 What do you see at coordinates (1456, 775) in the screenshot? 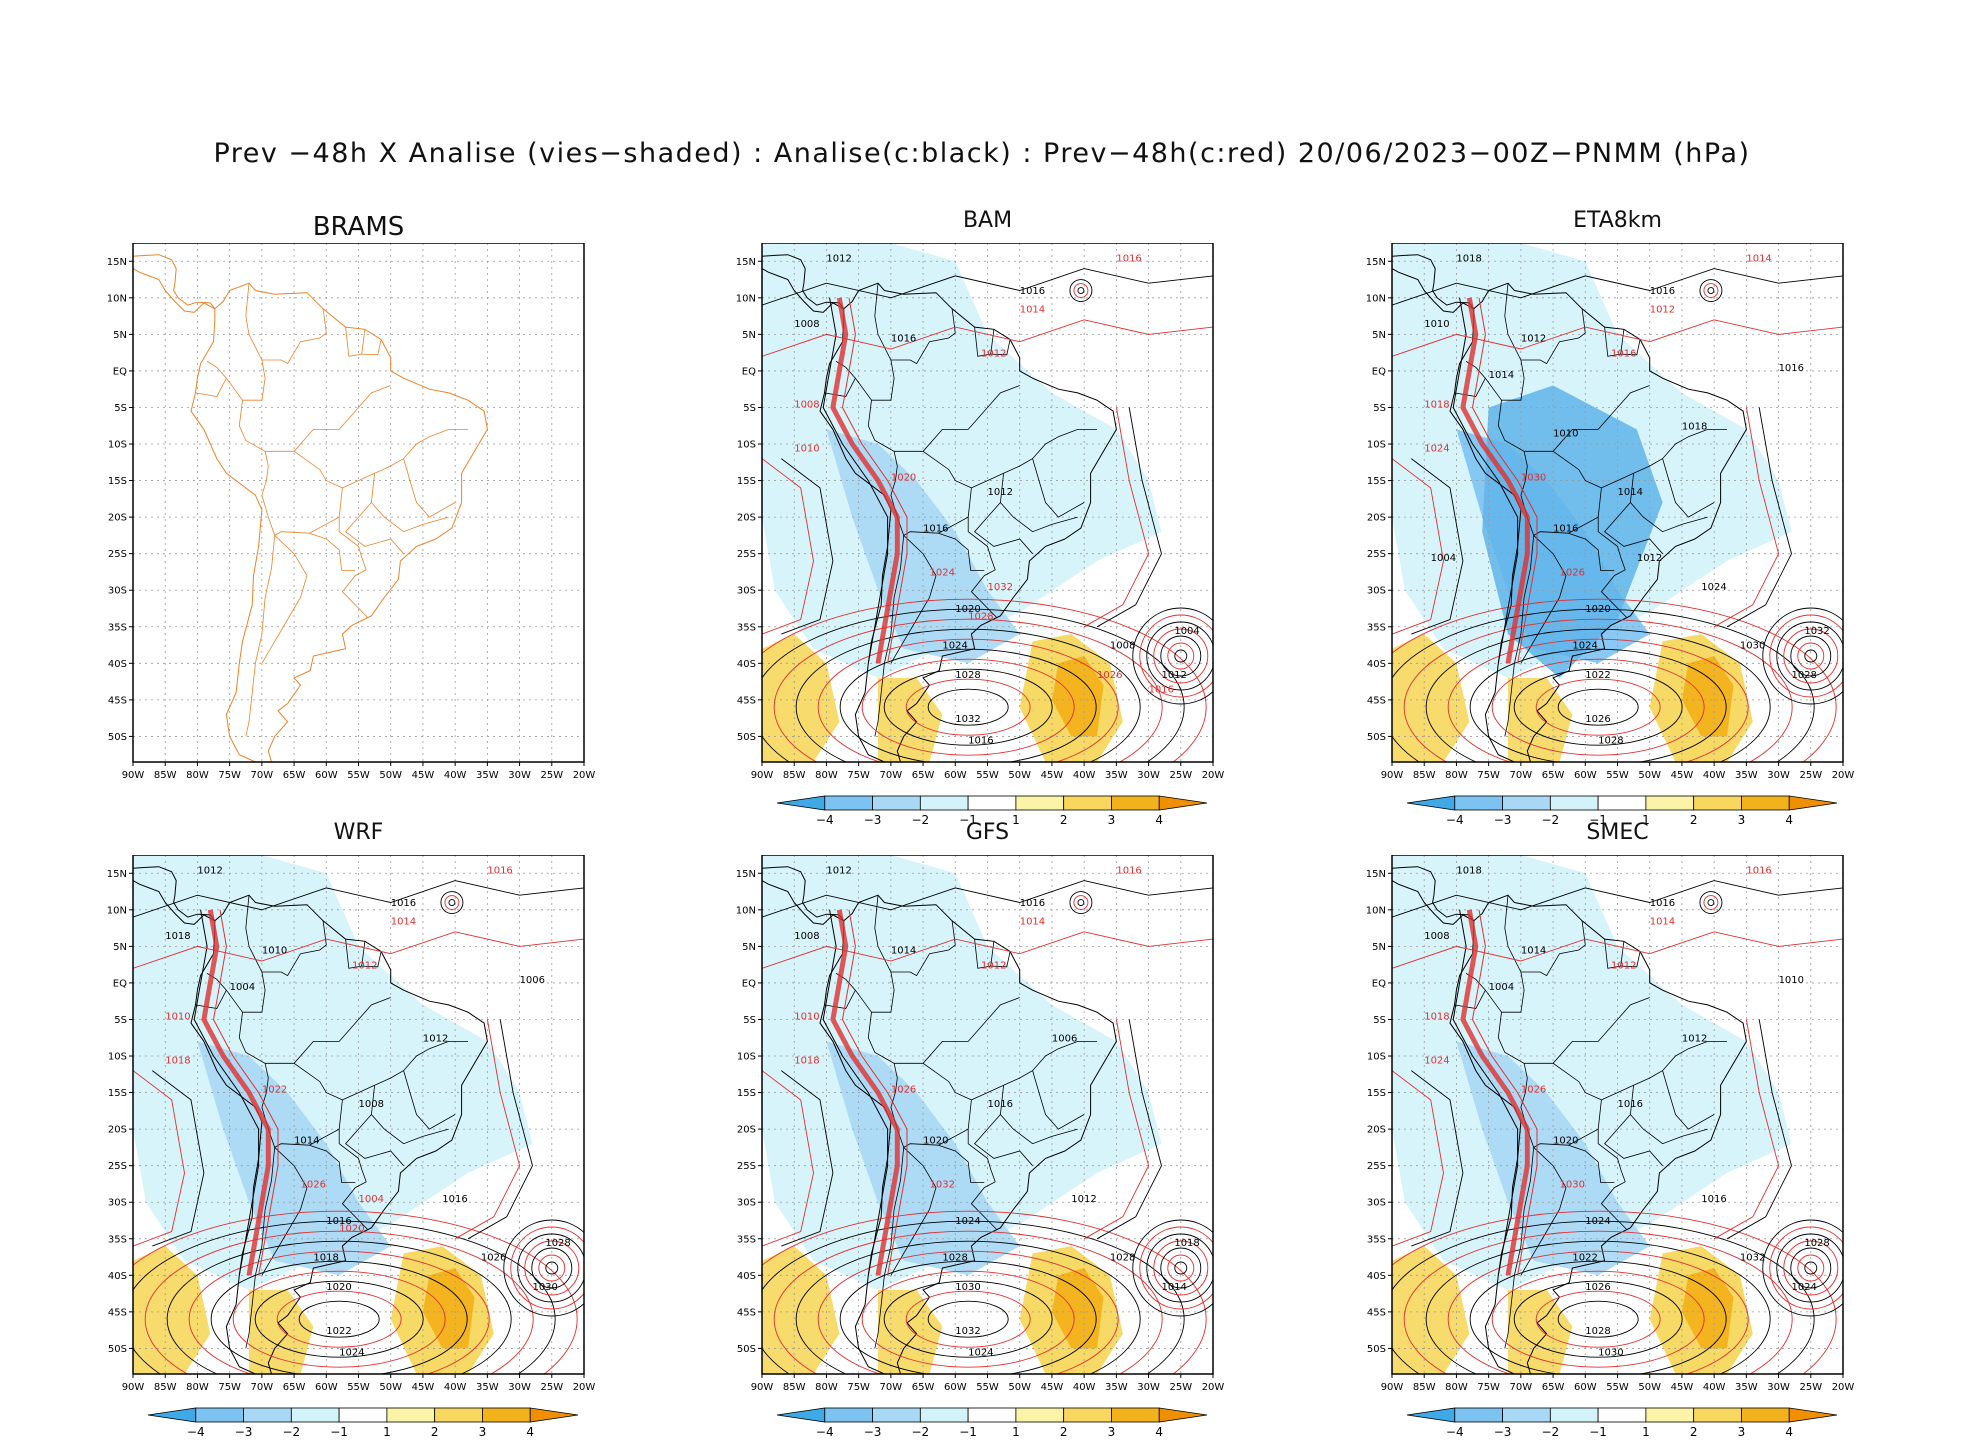
I see `lon-tick-label: 80W` at bounding box center [1456, 775].